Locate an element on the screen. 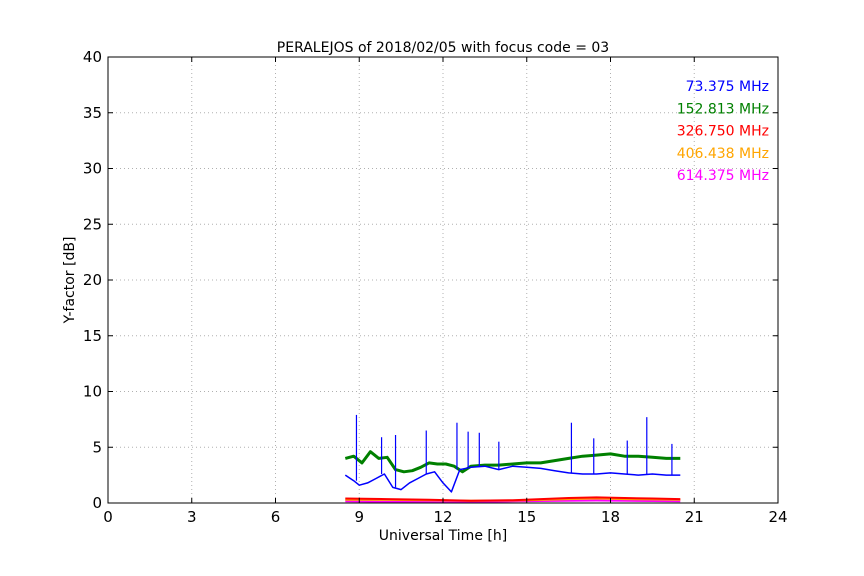 This screenshot has height=576, width=864. legend-entry: 614.375 MHz is located at coordinates (723, 176).